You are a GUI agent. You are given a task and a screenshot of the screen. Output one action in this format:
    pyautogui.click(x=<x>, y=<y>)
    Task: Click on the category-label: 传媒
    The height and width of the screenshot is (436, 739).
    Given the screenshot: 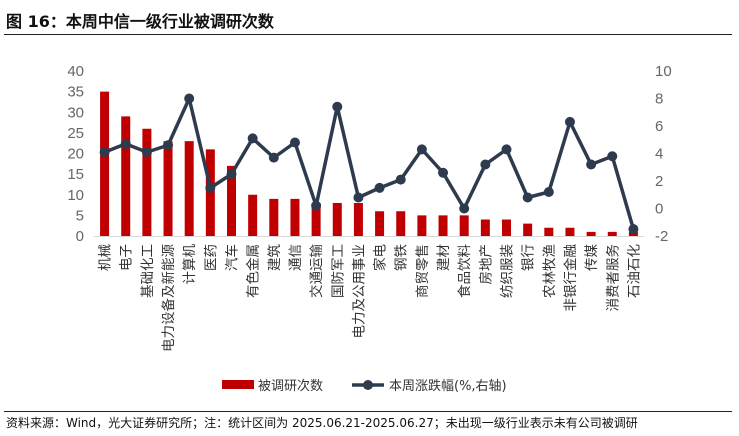 What is the action you would take?
    pyautogui.click(x=592, y=258)
    